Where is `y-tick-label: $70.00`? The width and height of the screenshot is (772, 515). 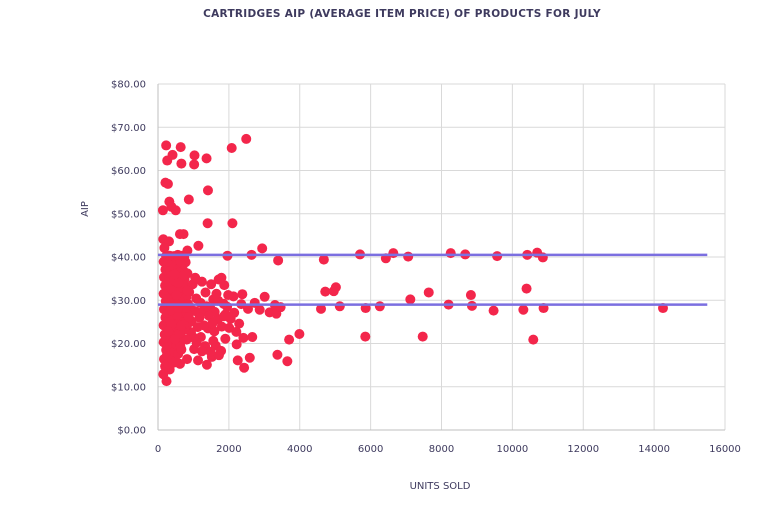 y-tick-label: $70.00 is located at coordinates (128, 128).